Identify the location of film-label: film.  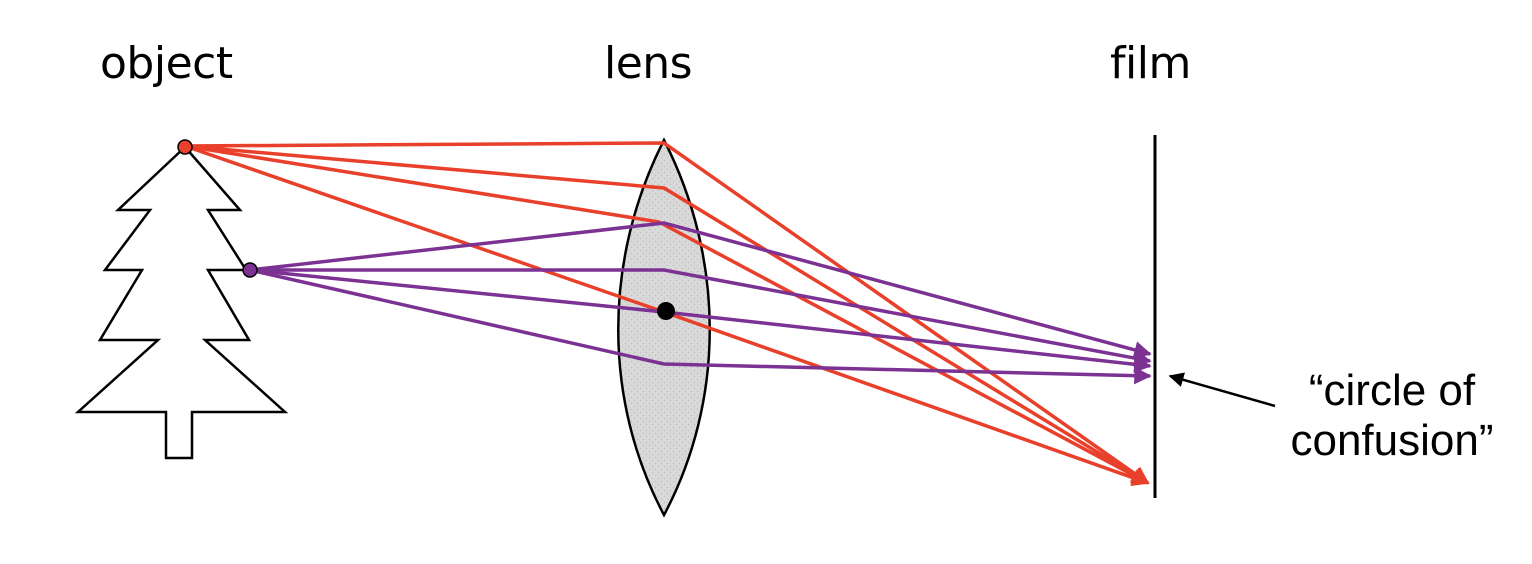
(1150, 63).